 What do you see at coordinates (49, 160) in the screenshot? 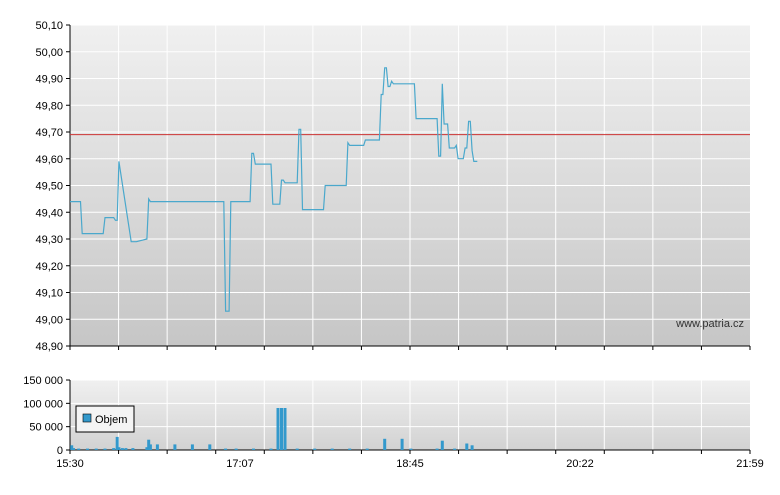
I see `price-y-tick-label: 49,60` at bounding box center [49, 160].